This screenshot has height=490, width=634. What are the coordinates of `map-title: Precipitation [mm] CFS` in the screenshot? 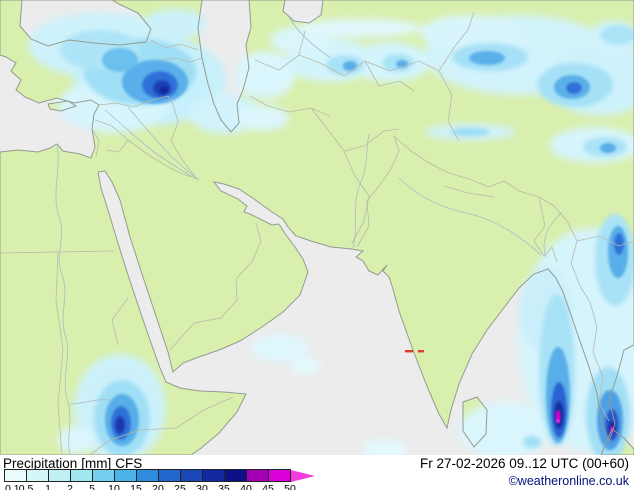 It's located at (74, 463).